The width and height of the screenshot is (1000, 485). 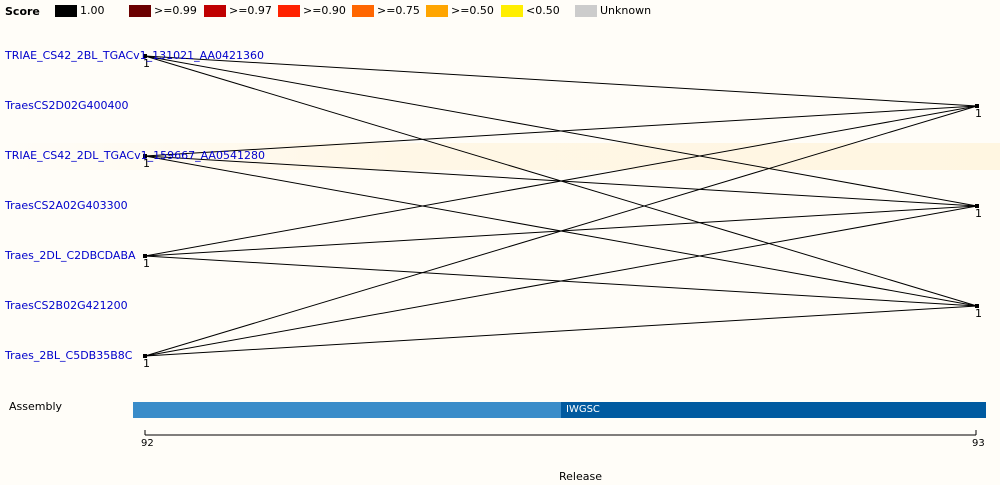 I want to click on legend-label: >=0.75, so click(x=398, y=10).